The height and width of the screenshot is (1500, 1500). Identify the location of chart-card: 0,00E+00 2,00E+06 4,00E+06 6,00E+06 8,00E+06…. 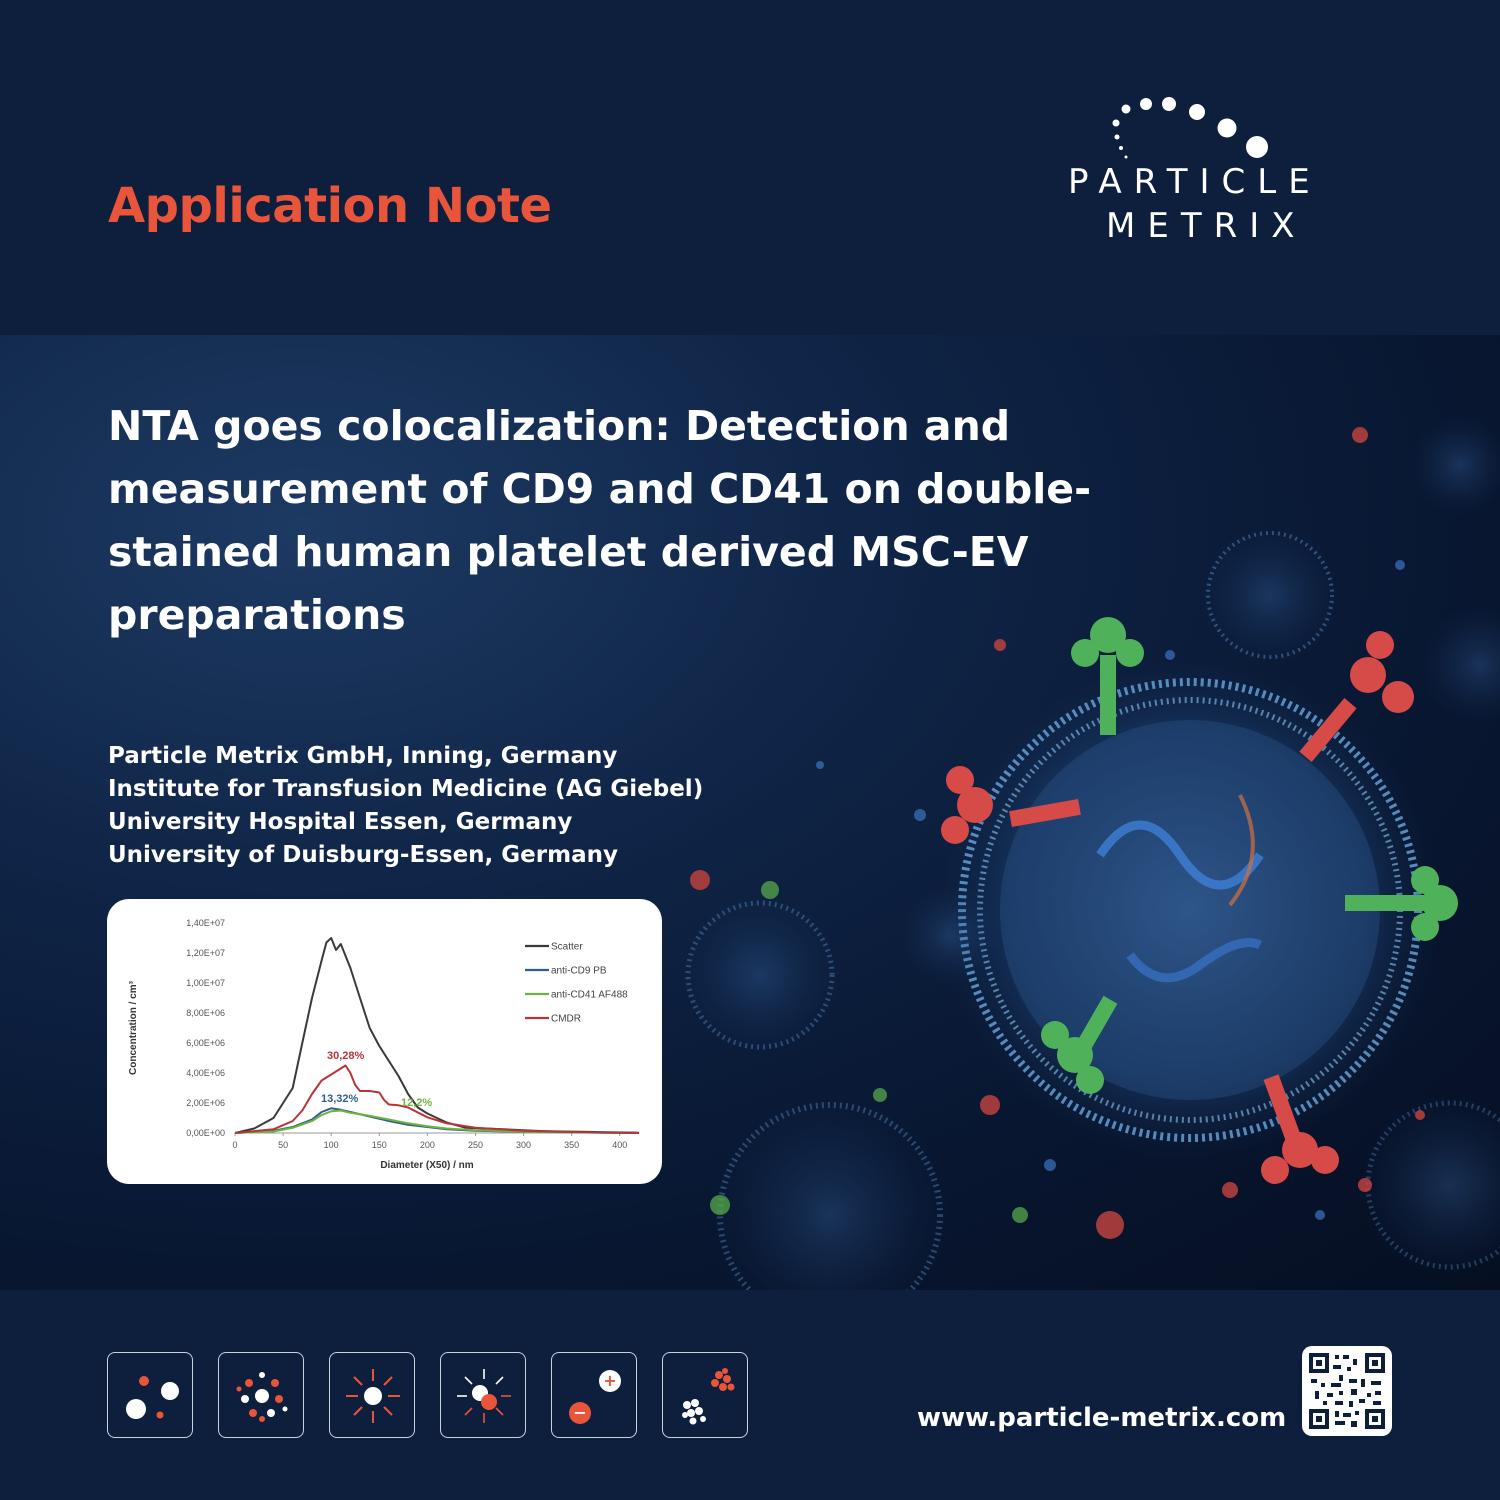
(384, 1041).